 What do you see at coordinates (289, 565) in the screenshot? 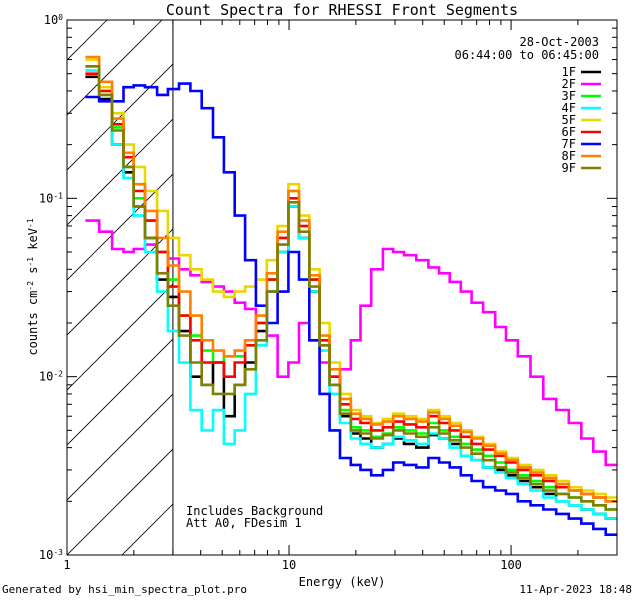
I see `x-tick-label: 10` at bounding box center [289, 565].